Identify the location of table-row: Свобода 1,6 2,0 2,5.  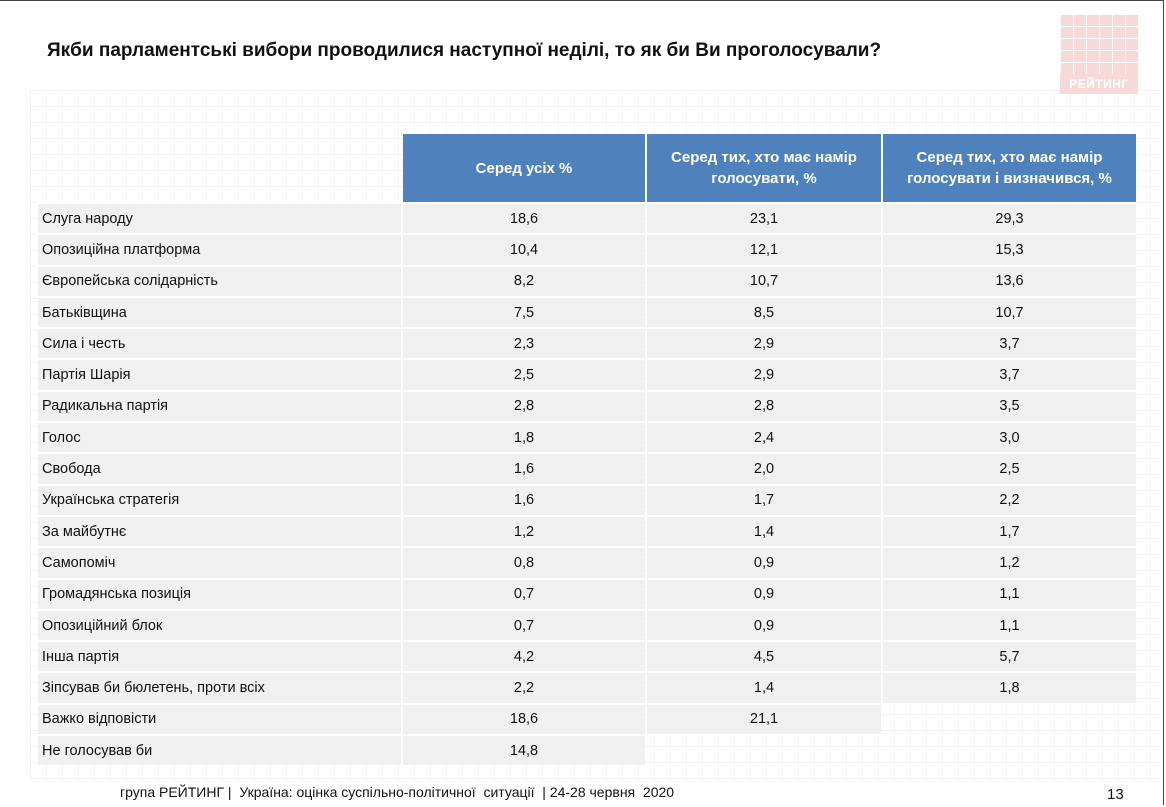
(587, 468).